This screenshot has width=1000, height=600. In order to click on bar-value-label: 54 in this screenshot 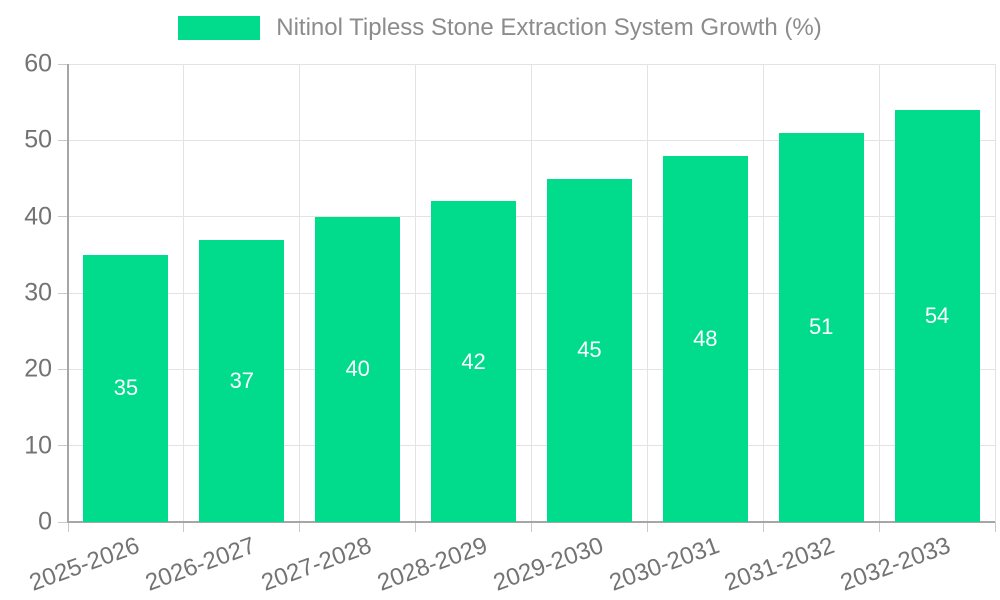, I will do `click(937, 315)`.